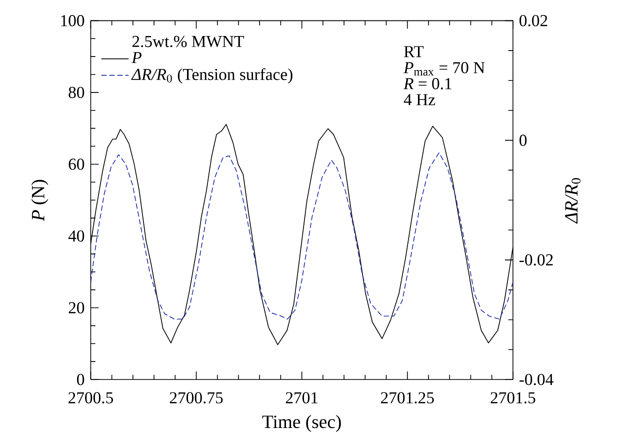 The height and width of the screenshot is (446, 623). I want to click on legend-label: P, so click(137, 58).